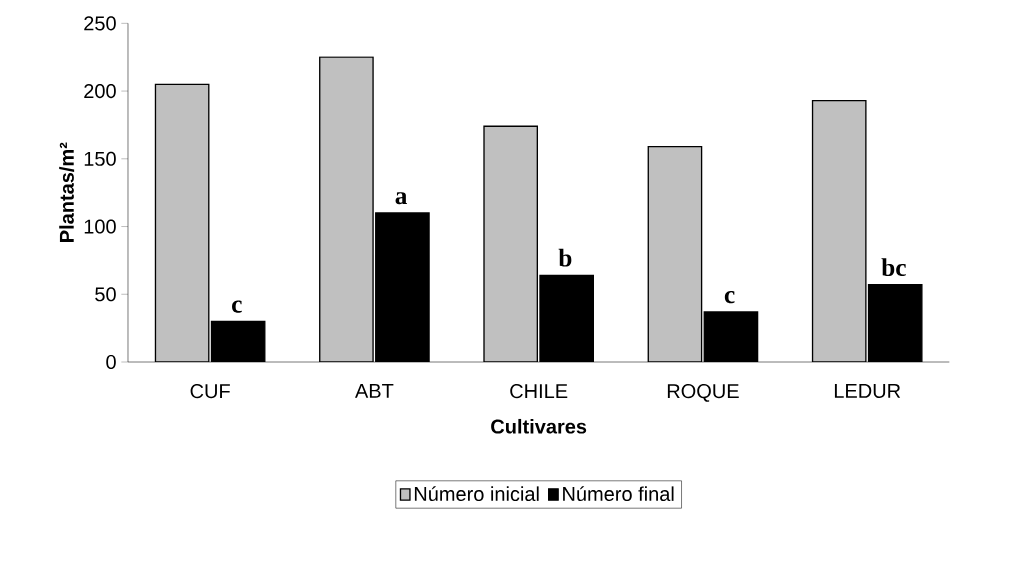 The image size is (1032, 561). What do you see at coordinates (893, 267) in the screenshot?
I see `annotation: bc` at bounding box center [893, 267].